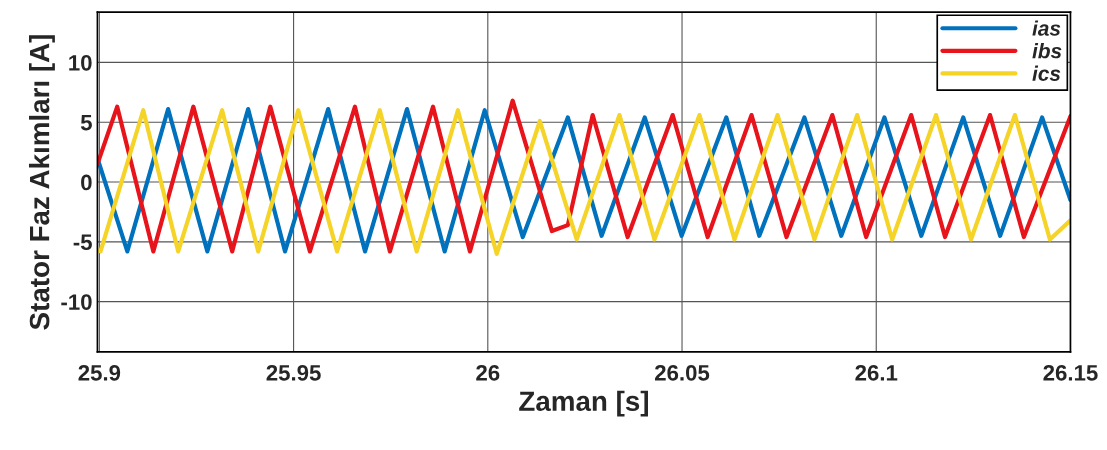  I want to click on y-tick-label: 0, so click(86, 182).